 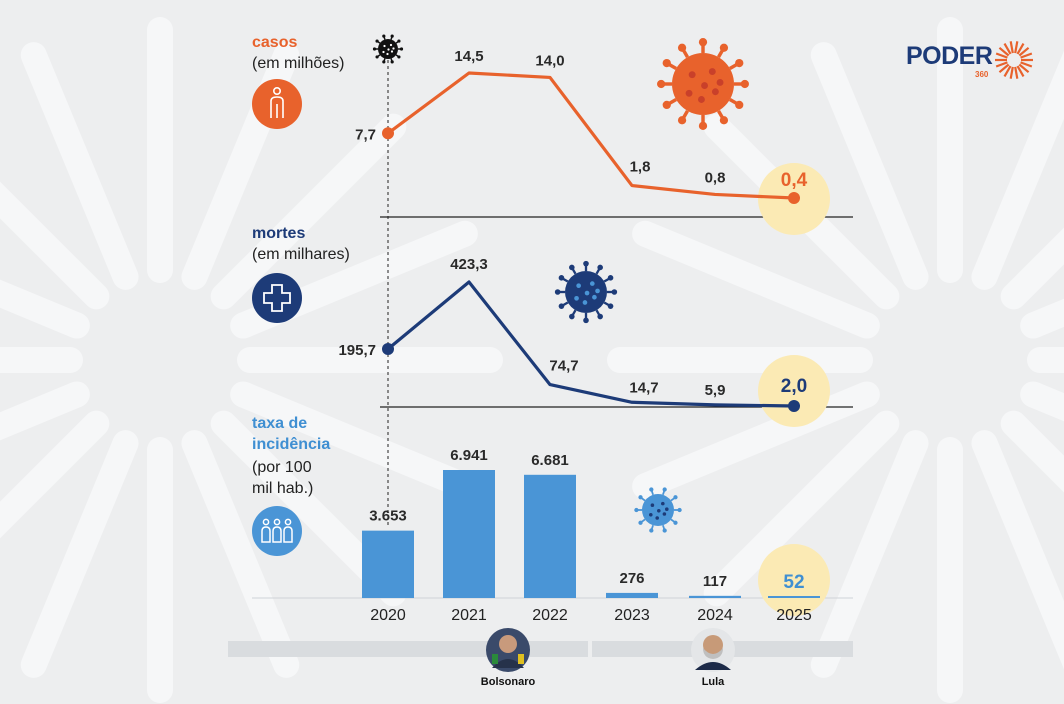 What do you see at coordinates (469, 615) in the screenshot?
I see `year-tick-2021: 2021` at bounding box center [469, 615].